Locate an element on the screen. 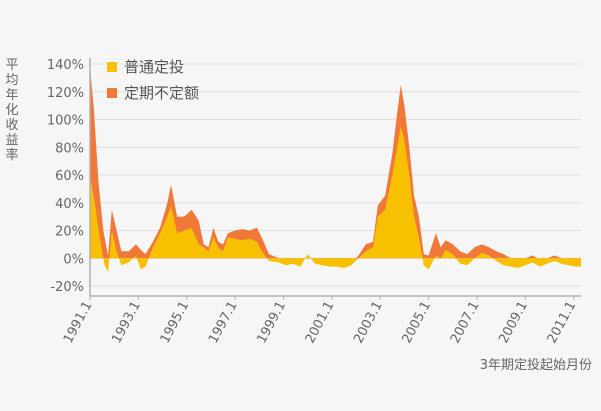  x-tick-label: 2009.1 is located at coordinates (513, 322).